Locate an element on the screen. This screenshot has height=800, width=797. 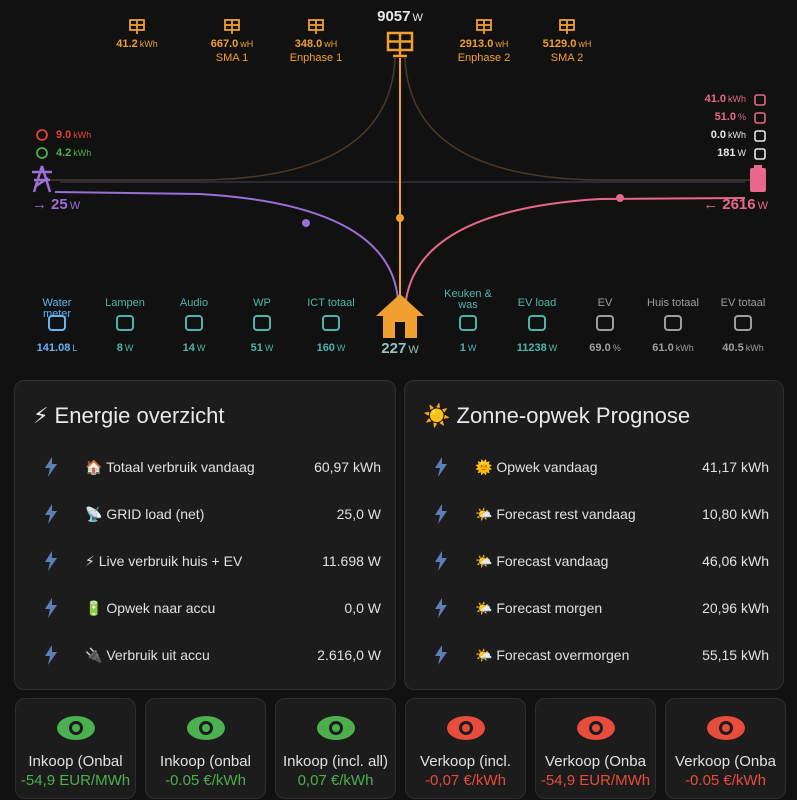
button-icon is located at coordinates (206, 728).